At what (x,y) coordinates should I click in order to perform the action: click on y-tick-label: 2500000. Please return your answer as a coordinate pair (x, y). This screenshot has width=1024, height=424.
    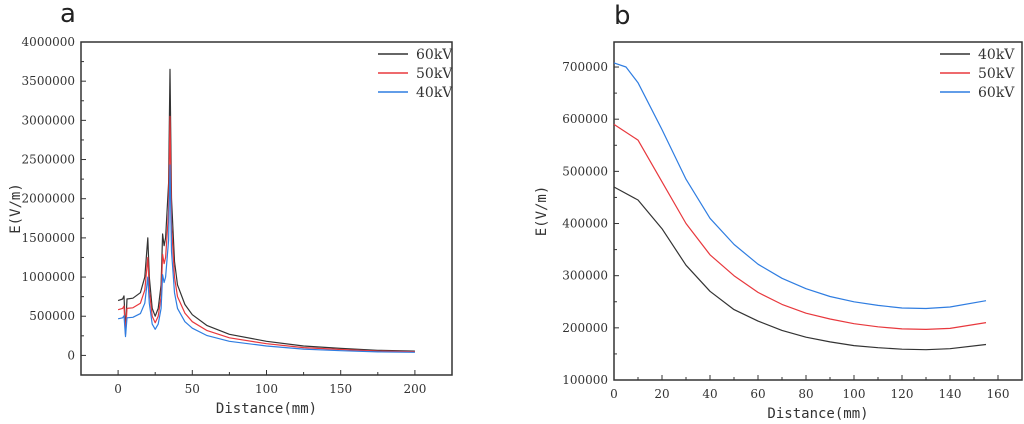
    Looking at the image, I should click on (48, 160).